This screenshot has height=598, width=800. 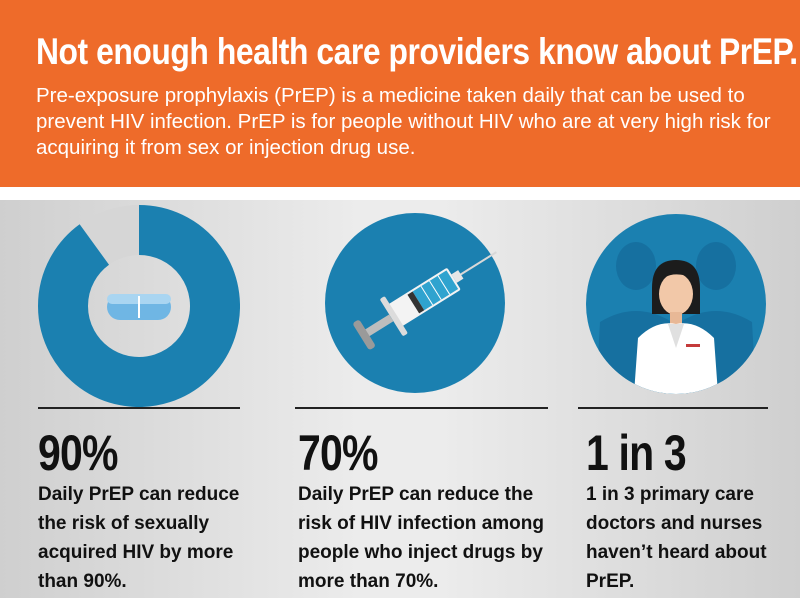 I want to click on panel-3-stat: 1 in 3, so click(x=636, y=453).